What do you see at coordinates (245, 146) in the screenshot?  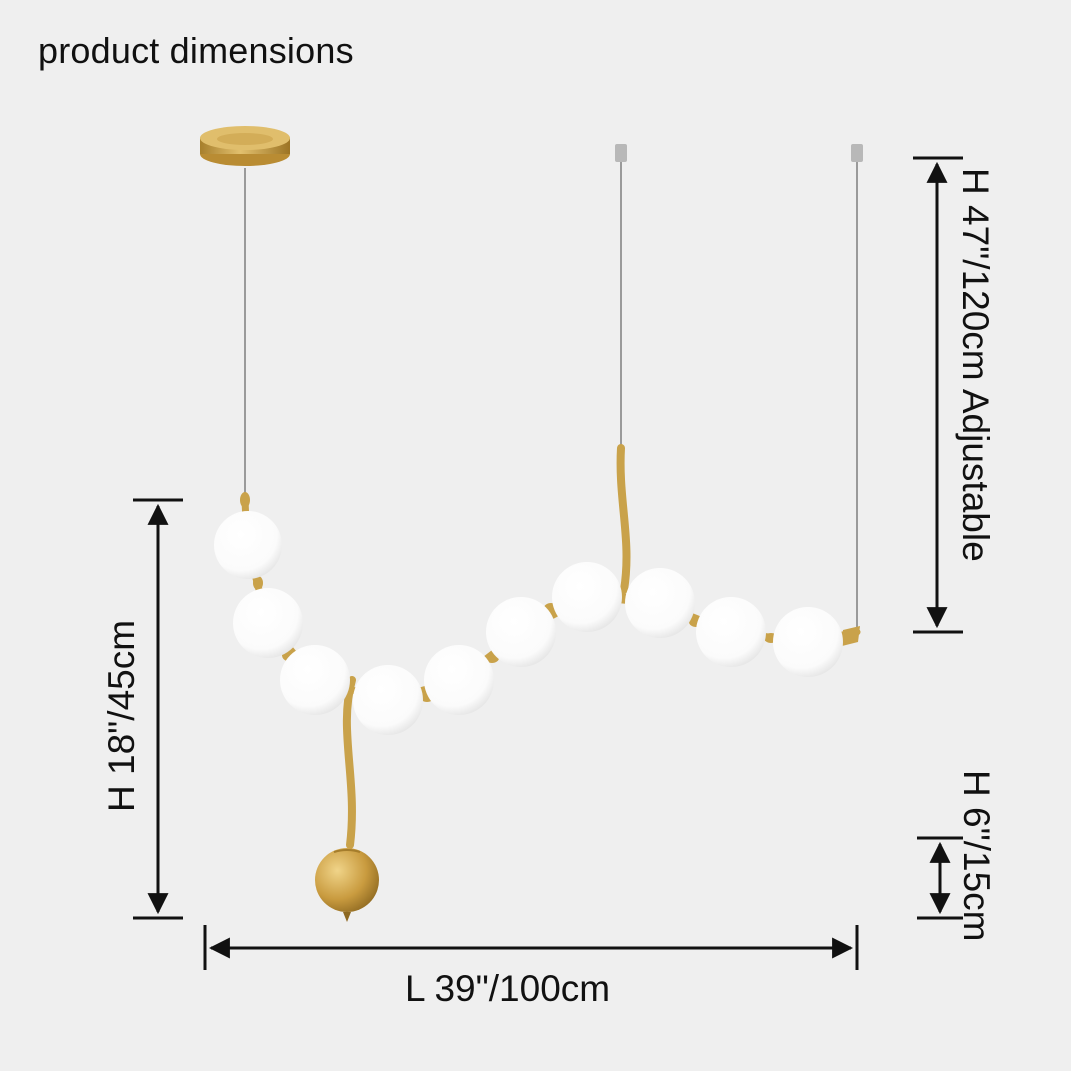 I see `ceiling-canopy` at bounding box center [245, 146].